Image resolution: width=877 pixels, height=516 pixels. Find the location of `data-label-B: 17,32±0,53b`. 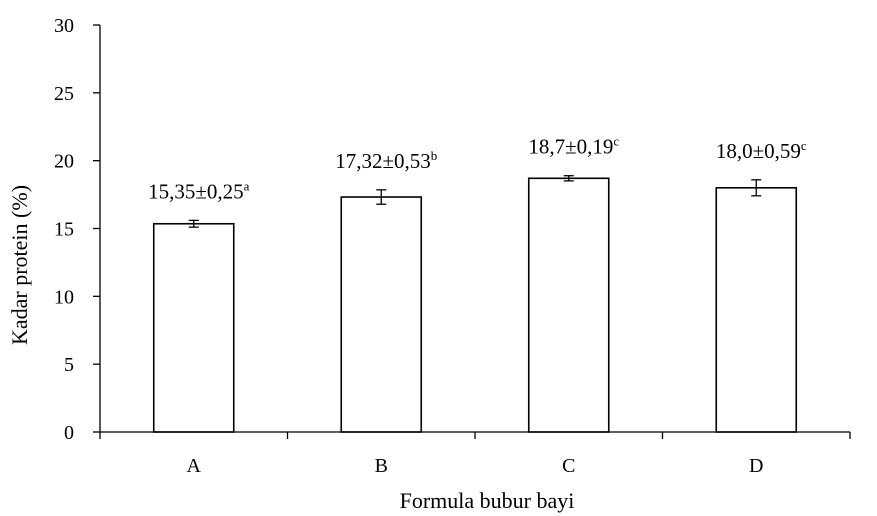

data-label-B: 17,32±0,53b is located at coordinates (386, 160).